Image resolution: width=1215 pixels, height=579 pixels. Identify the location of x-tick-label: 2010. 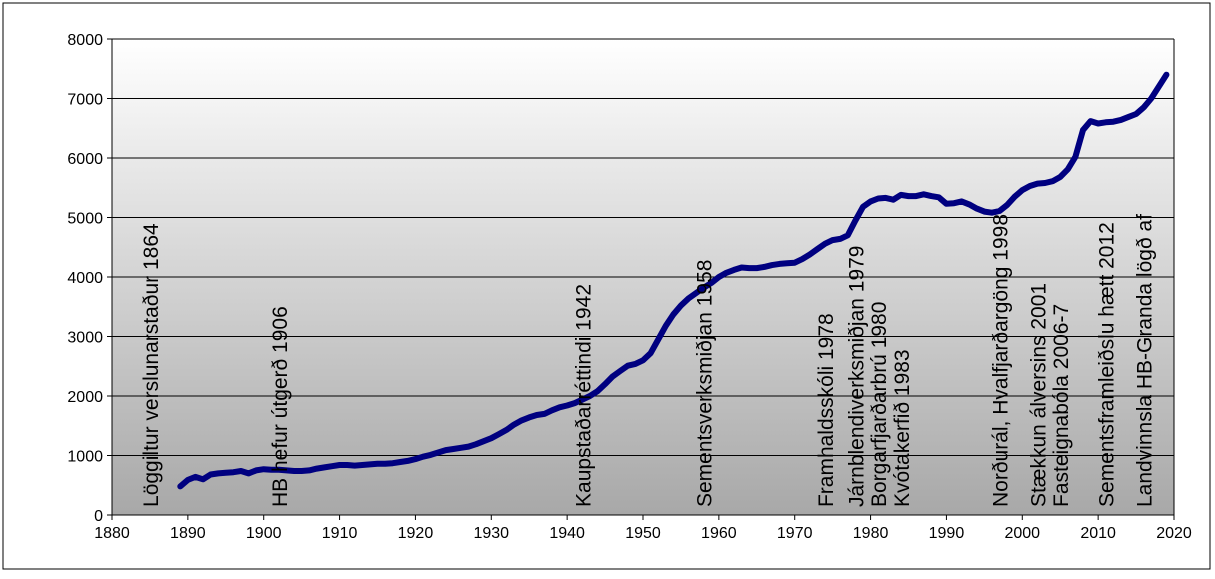
(1098, 533).